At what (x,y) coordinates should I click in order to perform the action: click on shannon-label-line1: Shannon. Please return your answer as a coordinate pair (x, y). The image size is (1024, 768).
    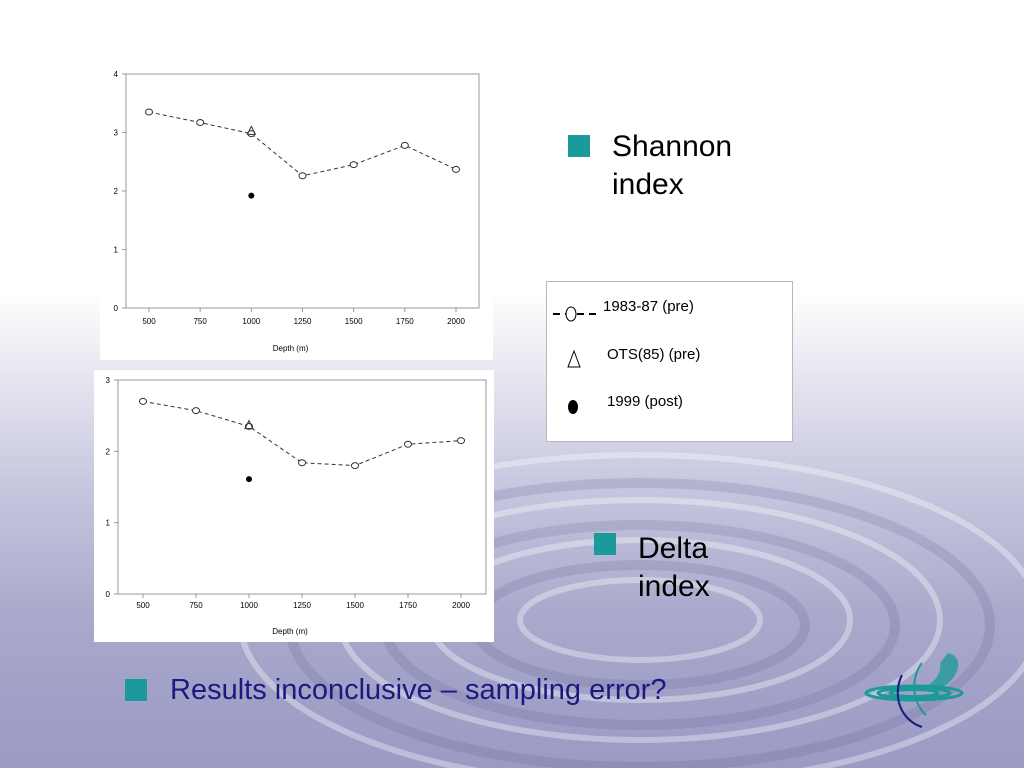
    Looking at the image, I should click on (672, 146).